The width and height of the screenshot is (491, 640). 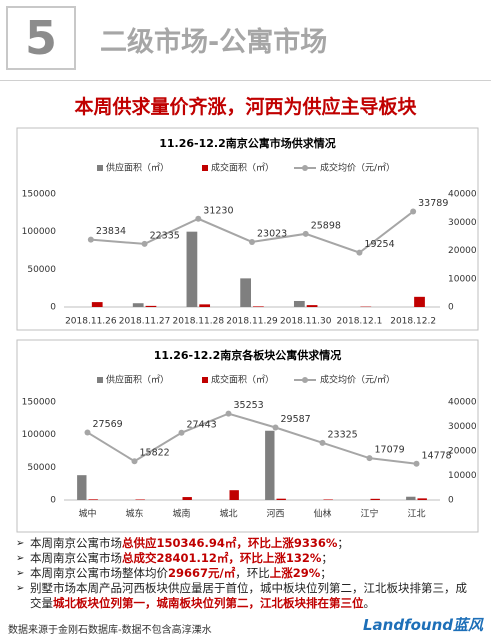 I want to click on legend-label: 成交面积（㎡）, so click(x=242, y=168).